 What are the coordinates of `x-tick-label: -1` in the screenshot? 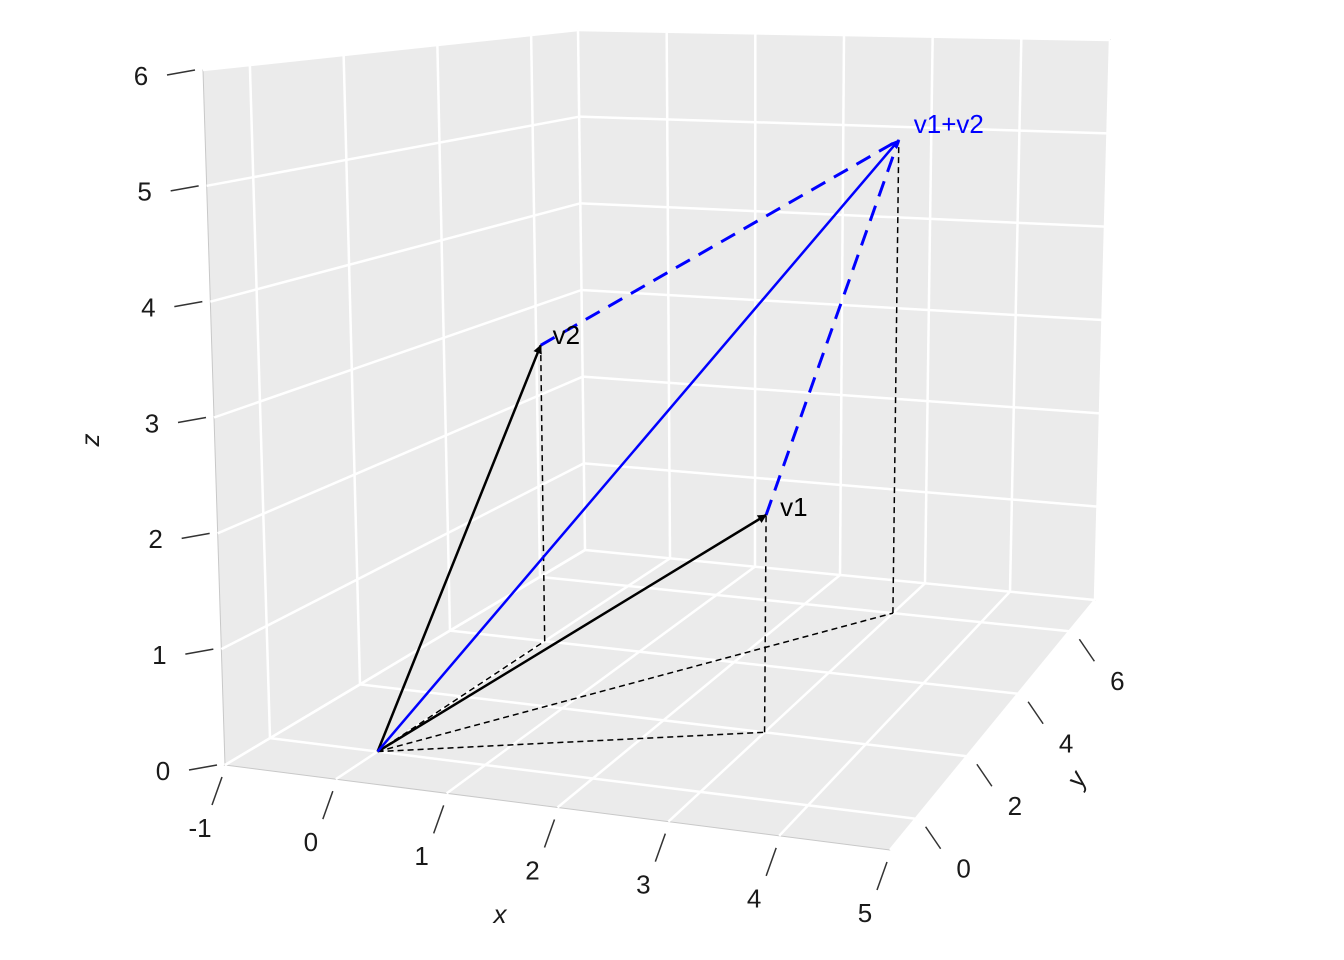 It's located at (199, 828).